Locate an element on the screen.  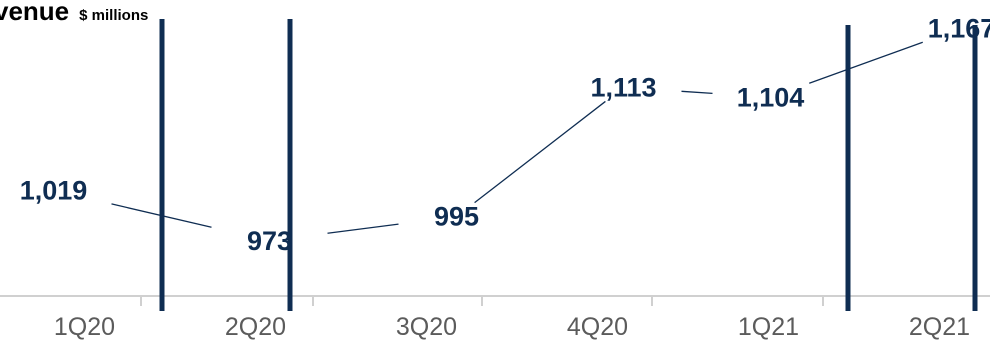
chart-title-text: venue is located at coordinates (34, 13).